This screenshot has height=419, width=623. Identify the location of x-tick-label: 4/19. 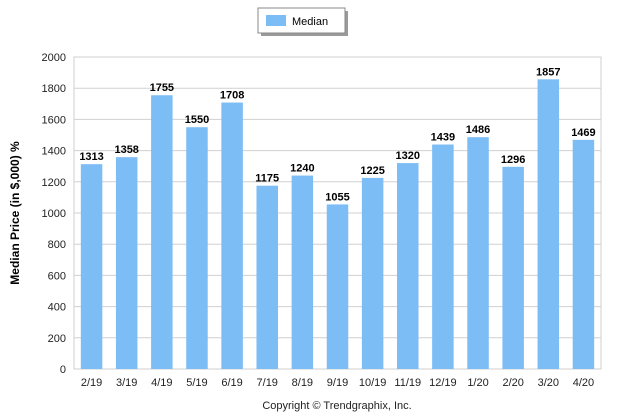
(161, 383).